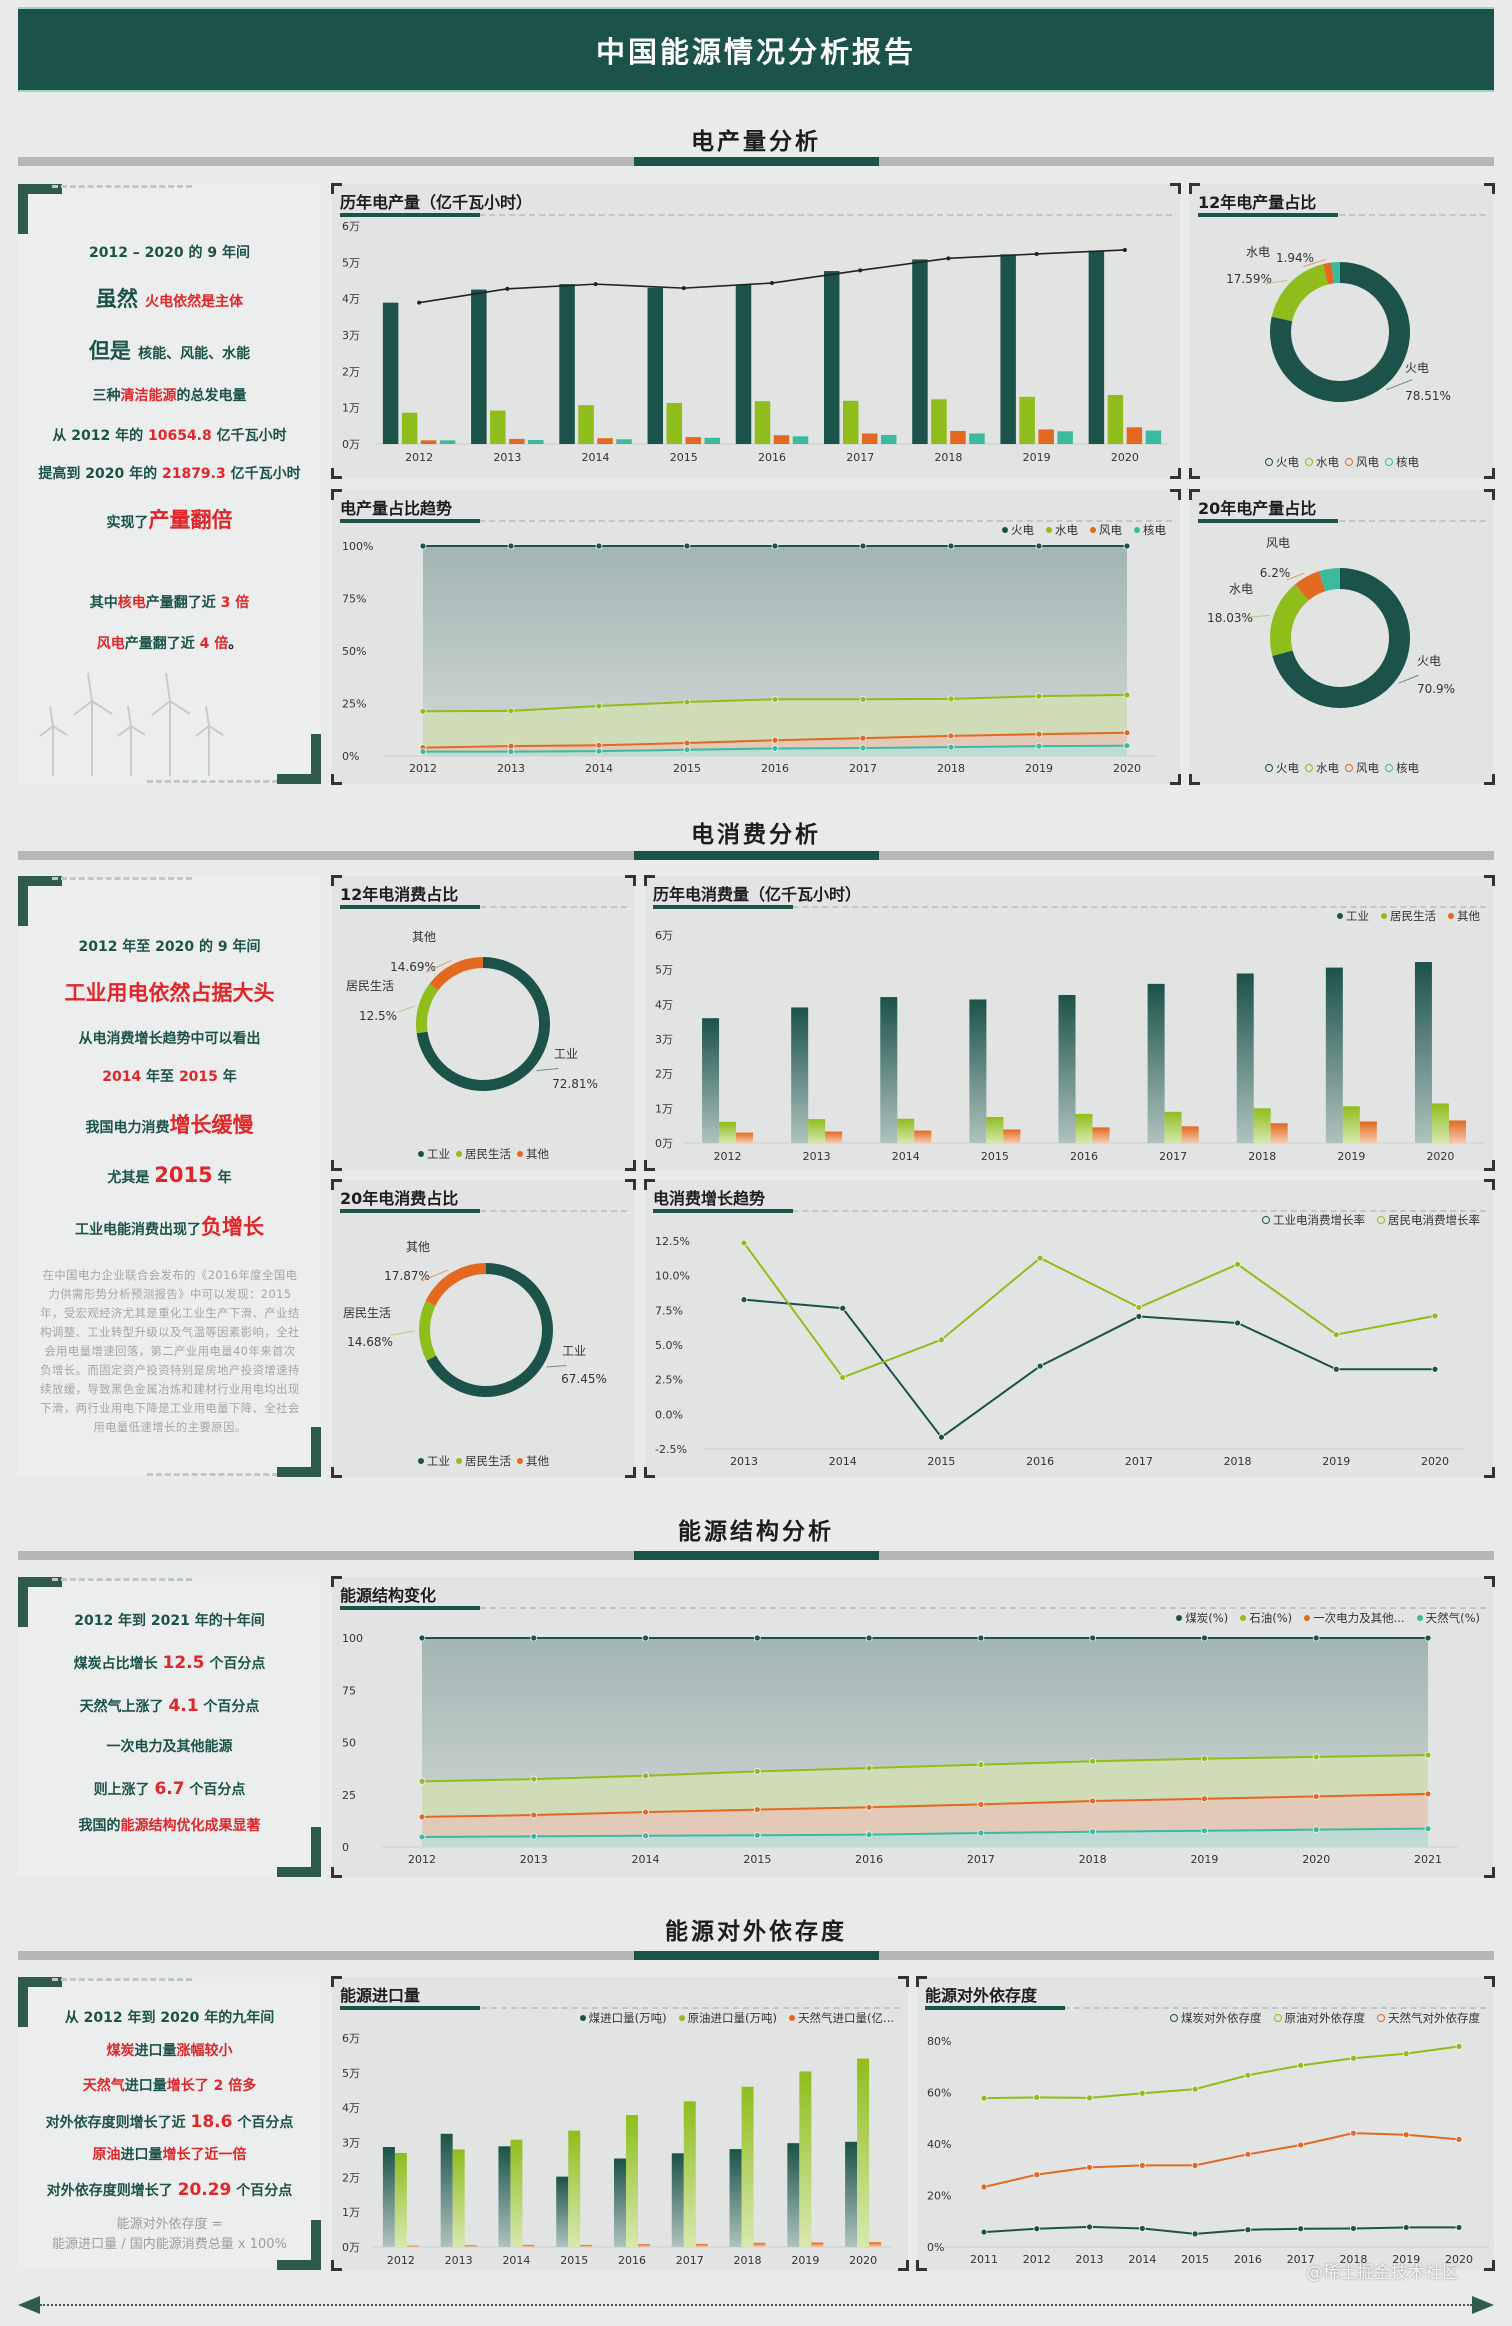 This screenshot has width=1512, height=2326. What do you see at coordinates (169, 947) in the screenshot?
I see `insight-text: 2012 年至 2020 的 9 年间` at bounding box center [169, 947].